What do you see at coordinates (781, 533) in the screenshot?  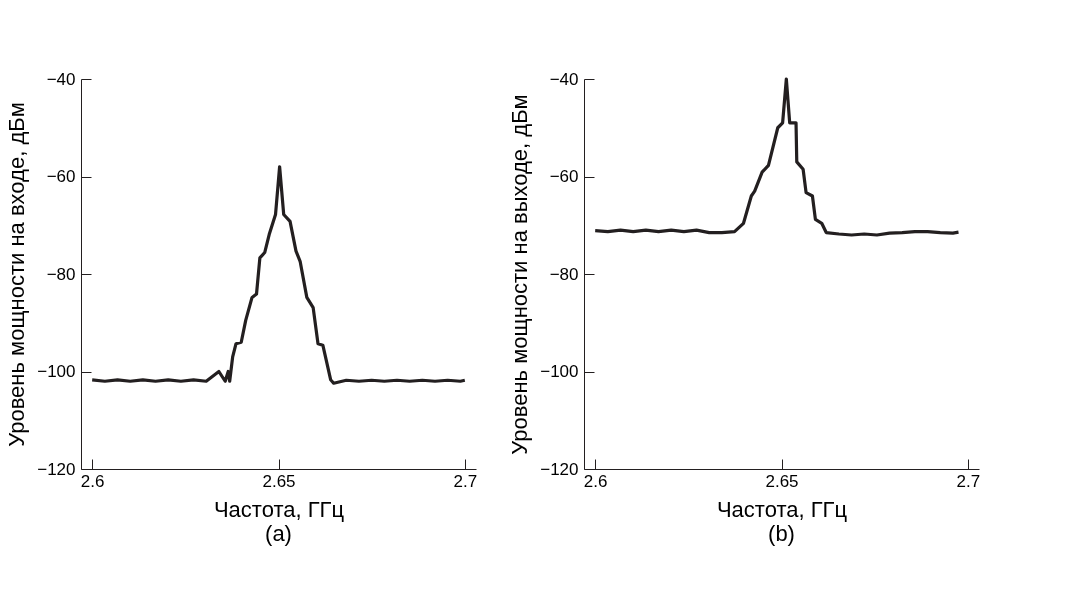 I see `text: (b)` at bounding box center [781, 533].